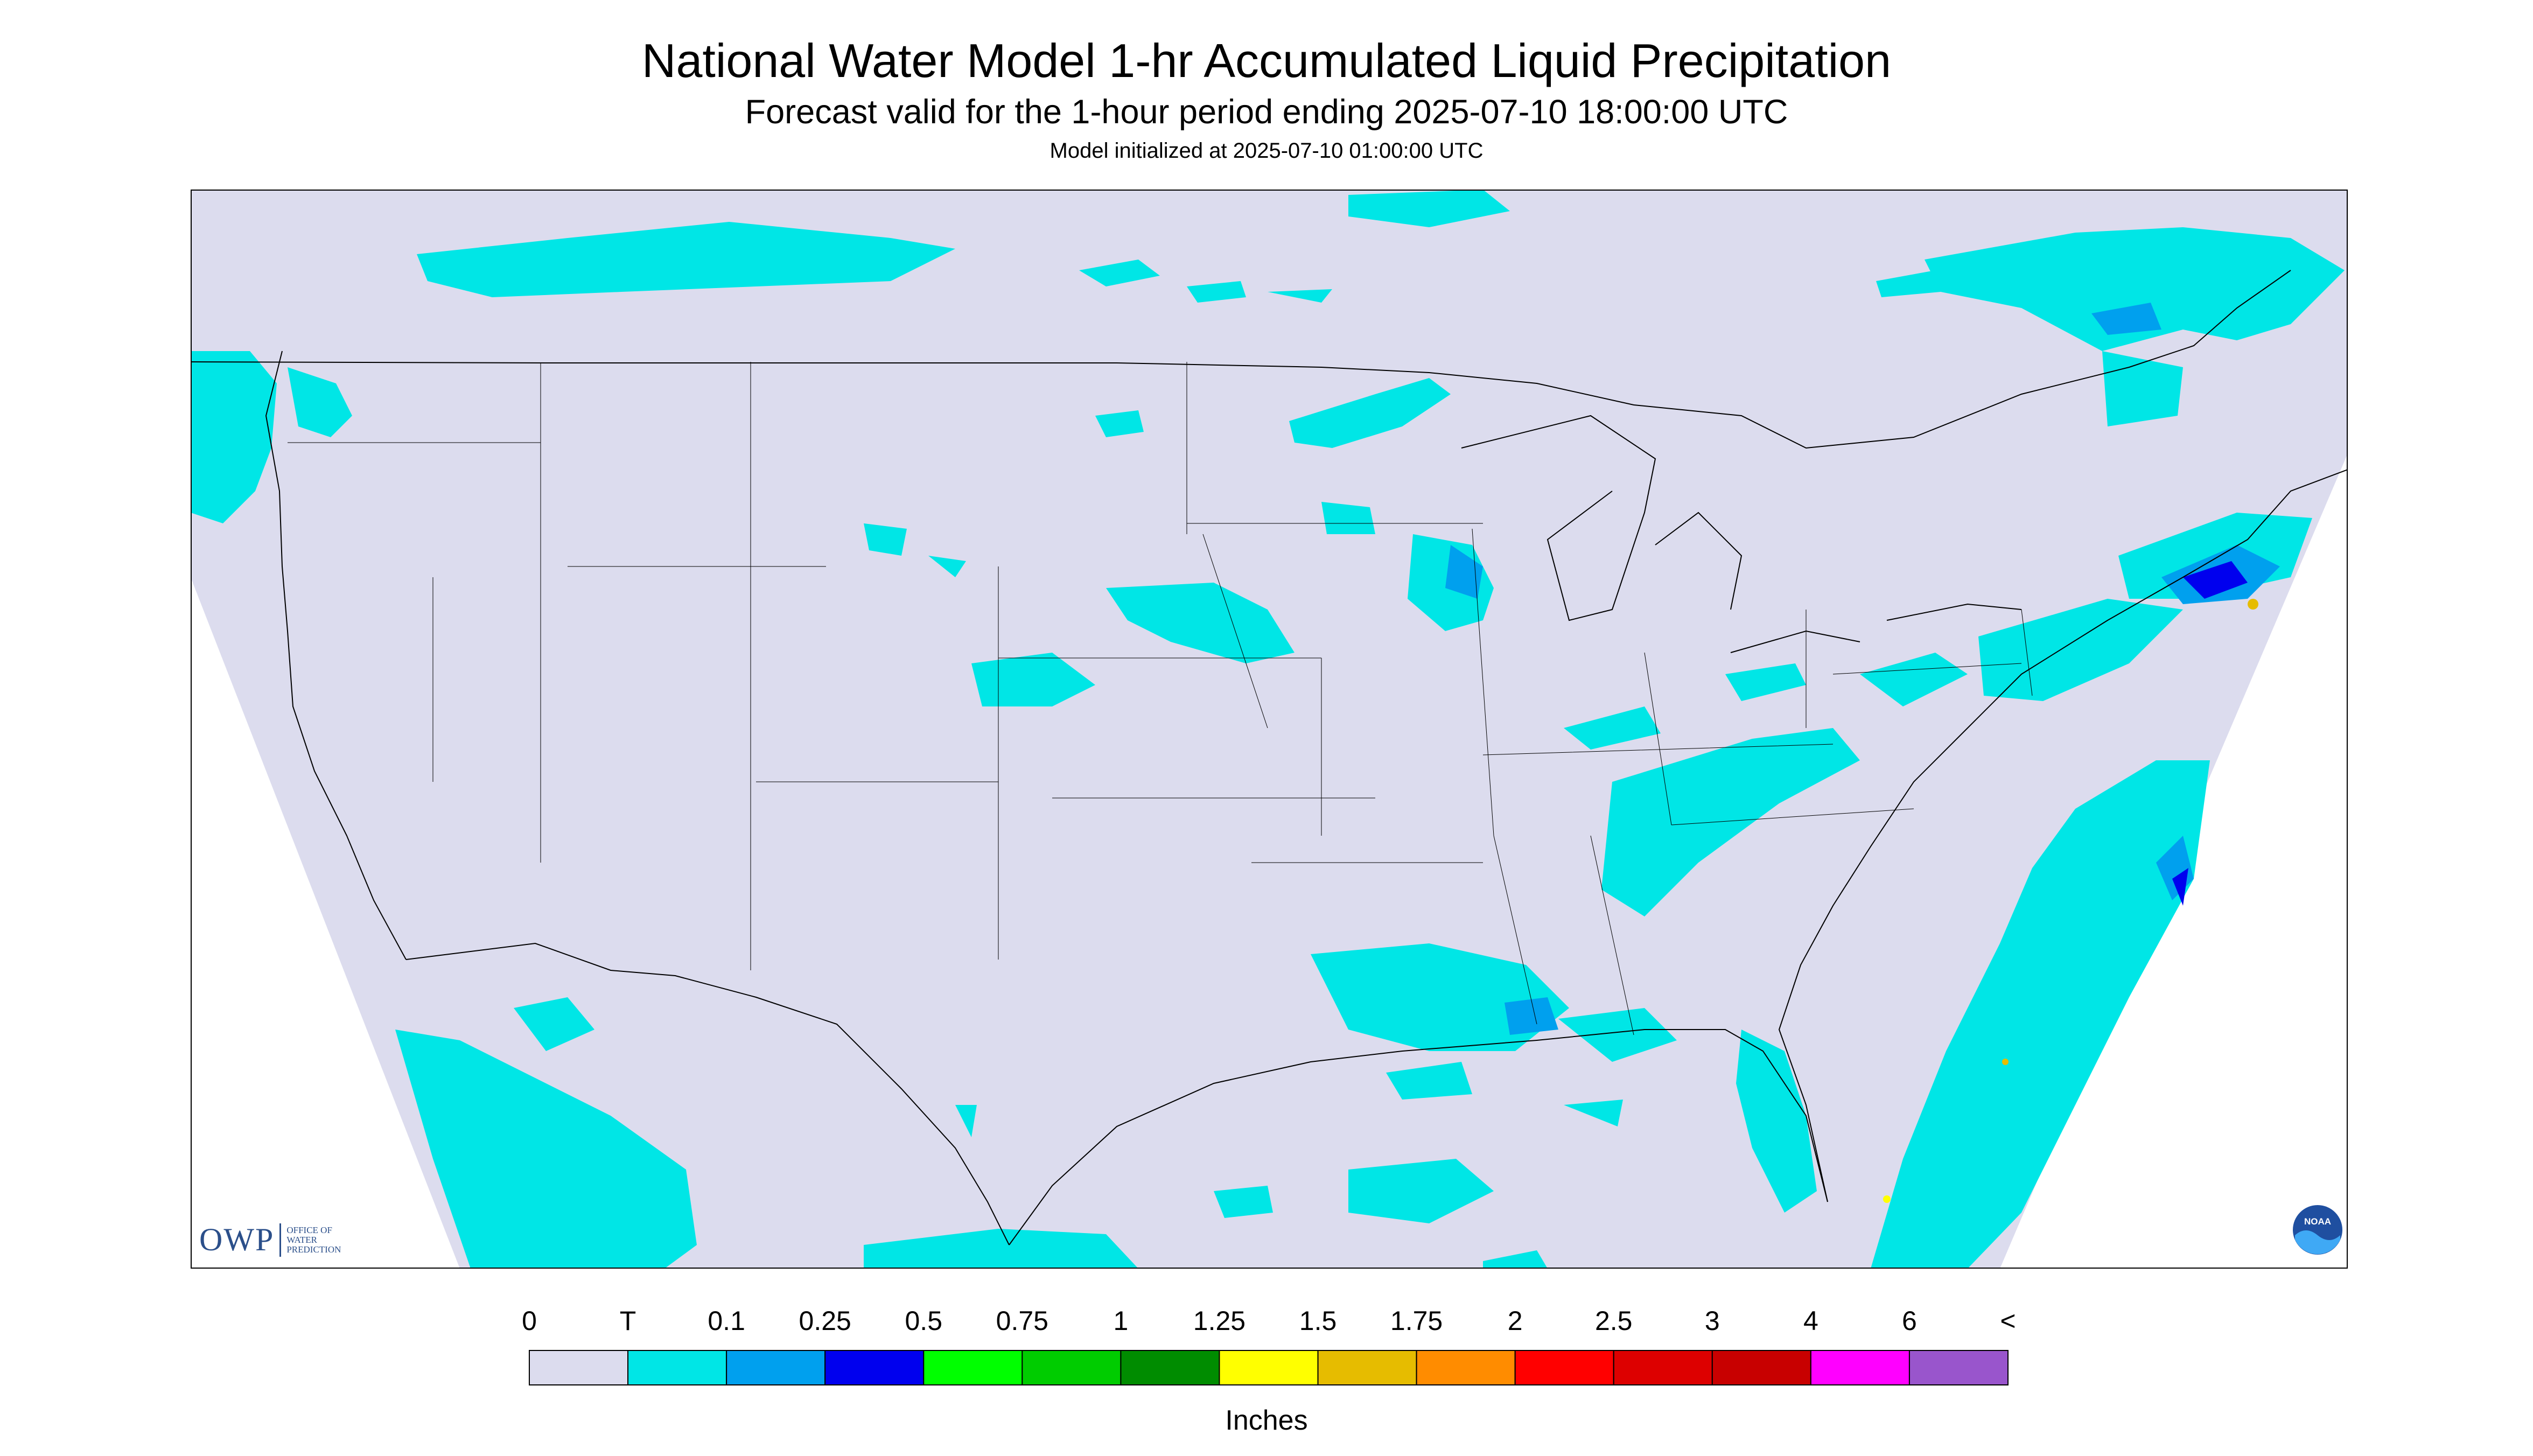 The width and height of the screenshot is (2533, 1456). I want to click on us-mexico-border, so click(707, 1093).